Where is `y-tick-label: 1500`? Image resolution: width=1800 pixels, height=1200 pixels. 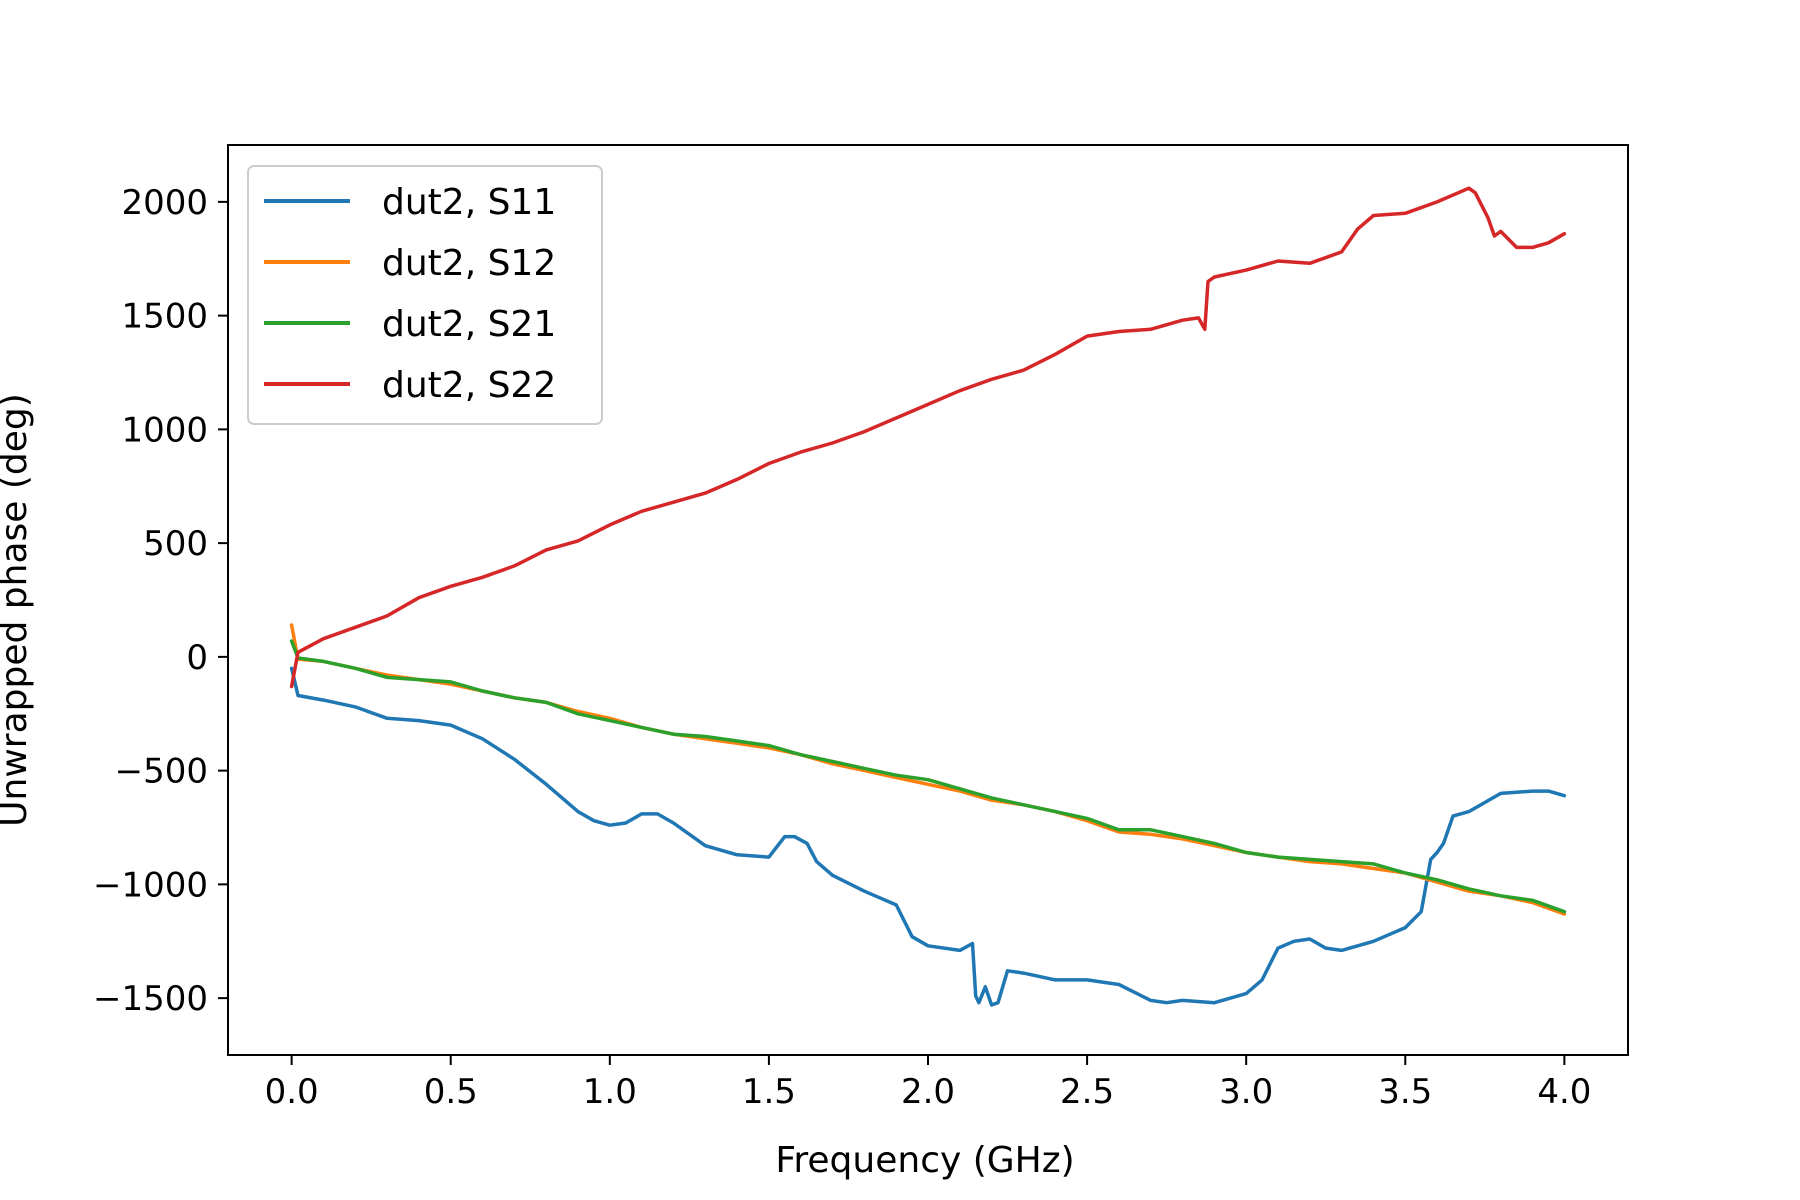 y-tick-label: 1500 is located at coordinates (164, 317).